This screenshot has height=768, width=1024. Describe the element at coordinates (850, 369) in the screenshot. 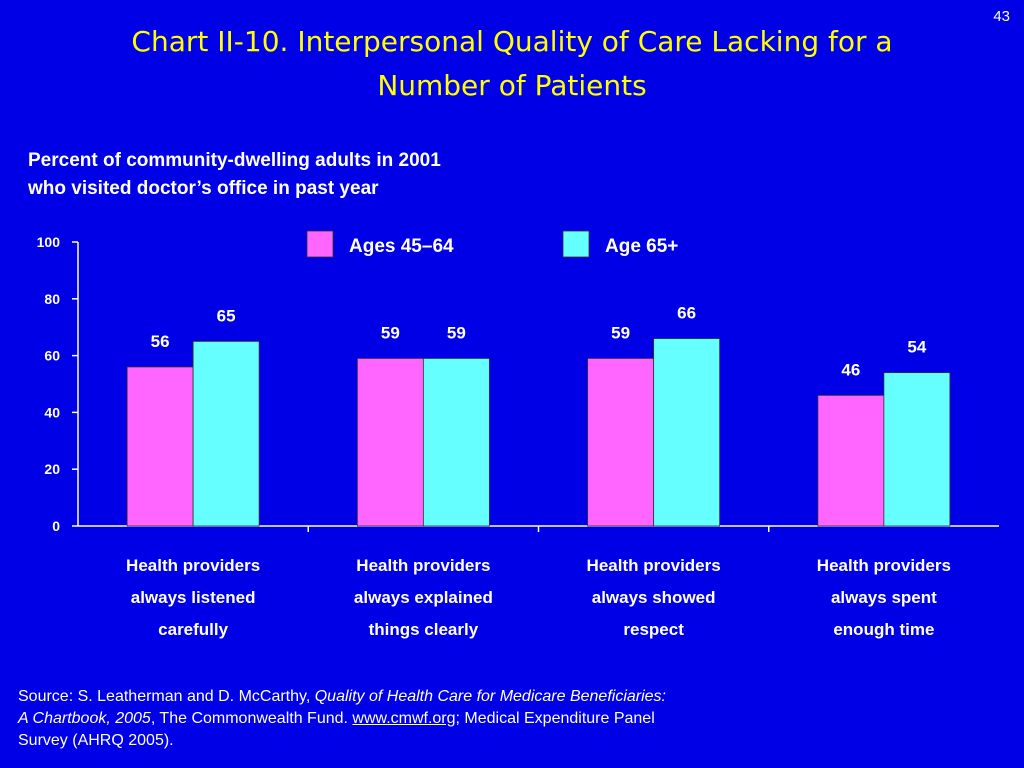

I see `data-label: 46` at that location.